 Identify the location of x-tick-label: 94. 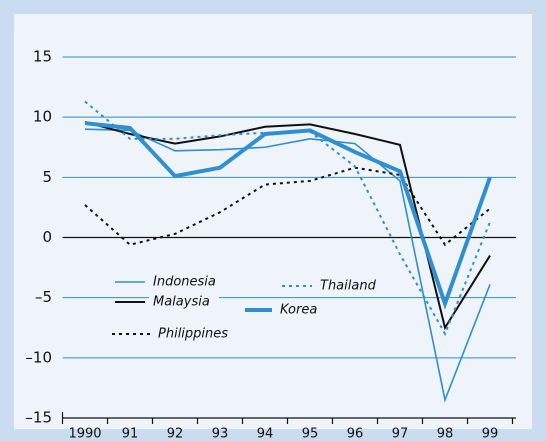
(265, 434).